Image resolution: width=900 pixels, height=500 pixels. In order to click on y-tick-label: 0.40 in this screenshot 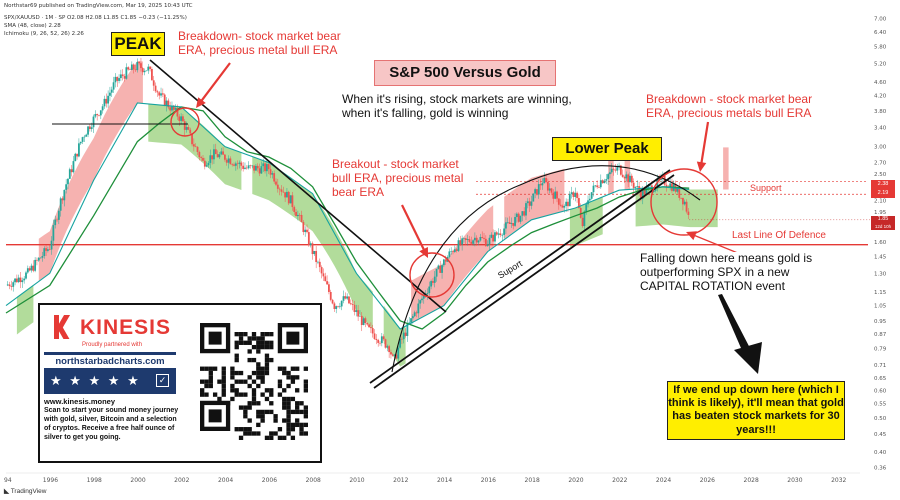, I will do `click(880, 453)`.